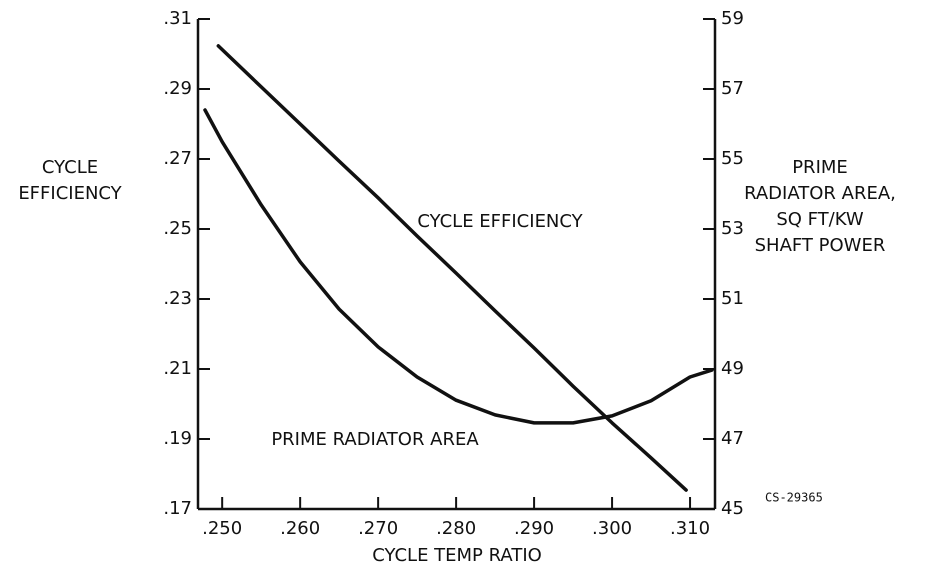 The height and width of the screenshot is (570, 927). What do you see at coordinates (732, 228) in the screenshot?
I see `y2-tick-label: 53` at bounding box center [732, 228].